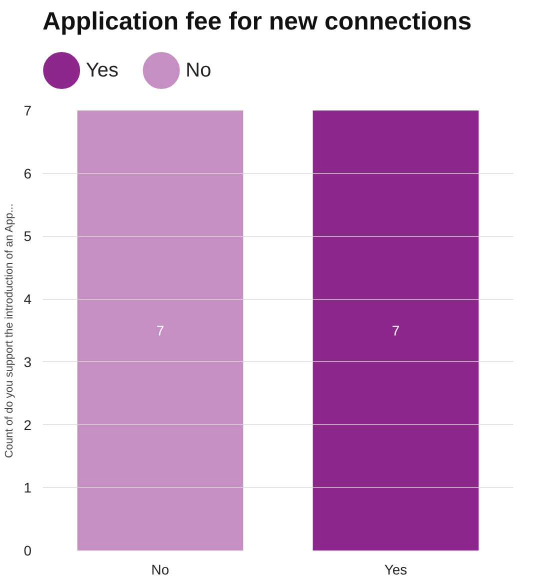 The image size is (543, 586). Describe the element at coordinates (28, 424) in the screenshot. I see `y-tick-label: 2` at that location.